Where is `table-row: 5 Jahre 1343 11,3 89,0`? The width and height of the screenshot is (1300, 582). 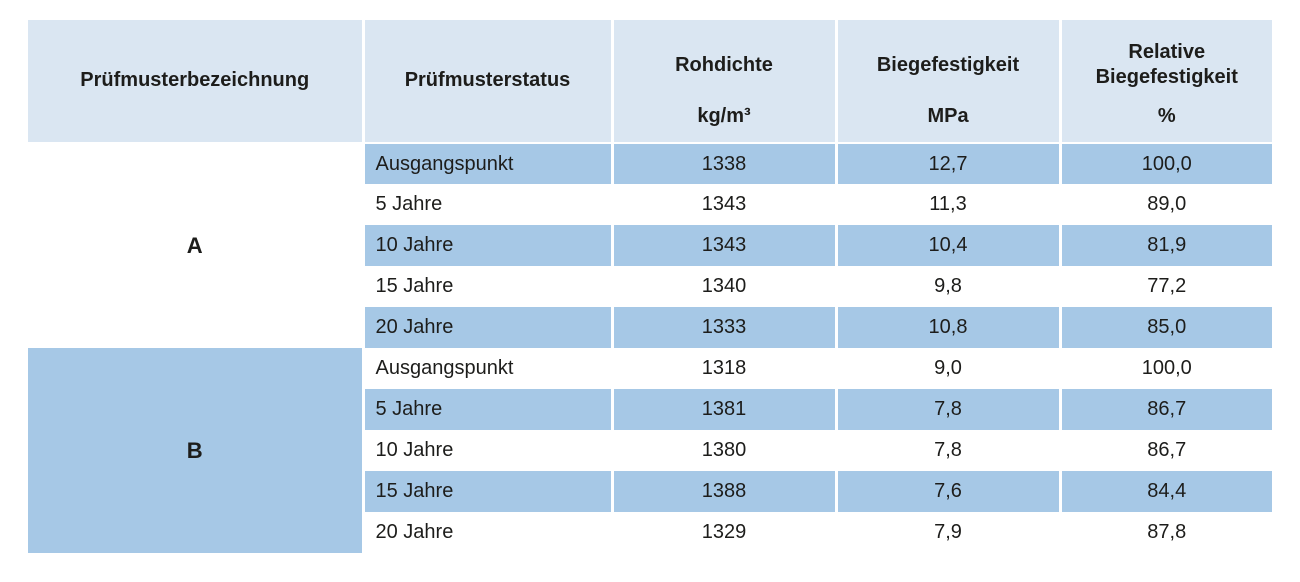
table-row: 5 Jahre 1343 11,3 89,0 is located at coordinates (650, 204).